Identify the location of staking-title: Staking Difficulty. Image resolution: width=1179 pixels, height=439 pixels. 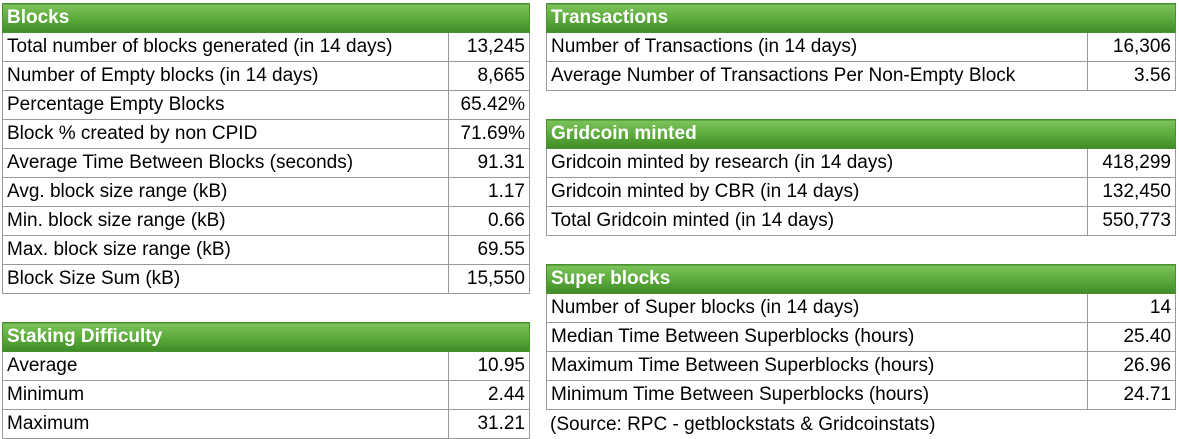
(266, 337).